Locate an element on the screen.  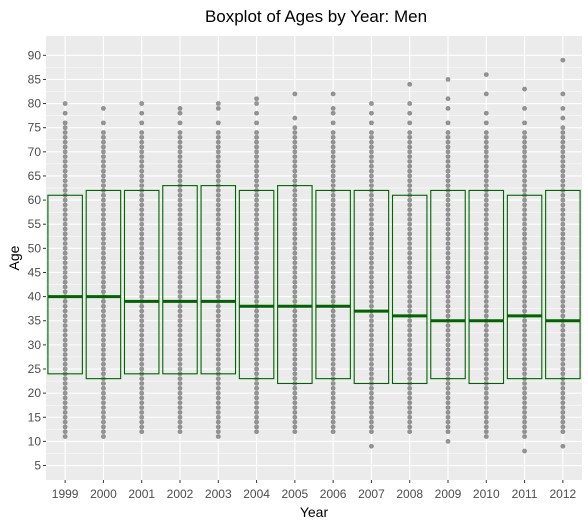
box-2010 is located at coordinates (486, 287).